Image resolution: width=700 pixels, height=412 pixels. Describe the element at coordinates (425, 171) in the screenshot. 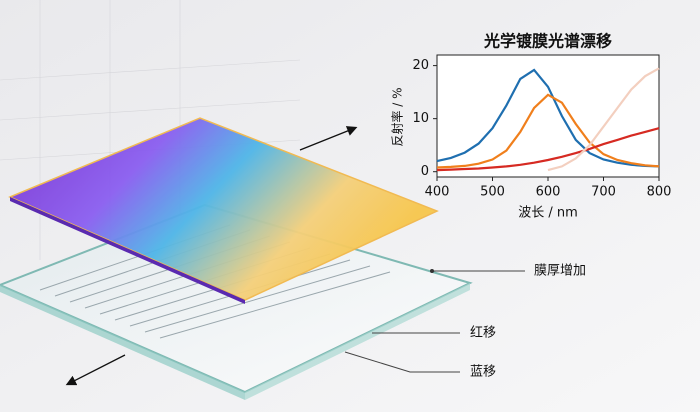

I see `y-tick-label: 0` at that location.